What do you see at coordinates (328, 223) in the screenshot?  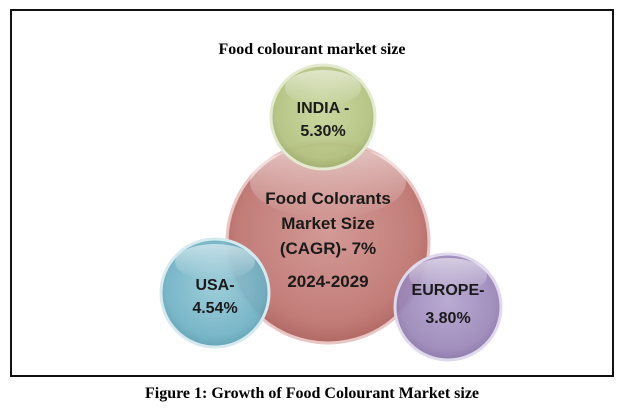 I see `center-line-2: Market Size` at bounding box center [328, 223].